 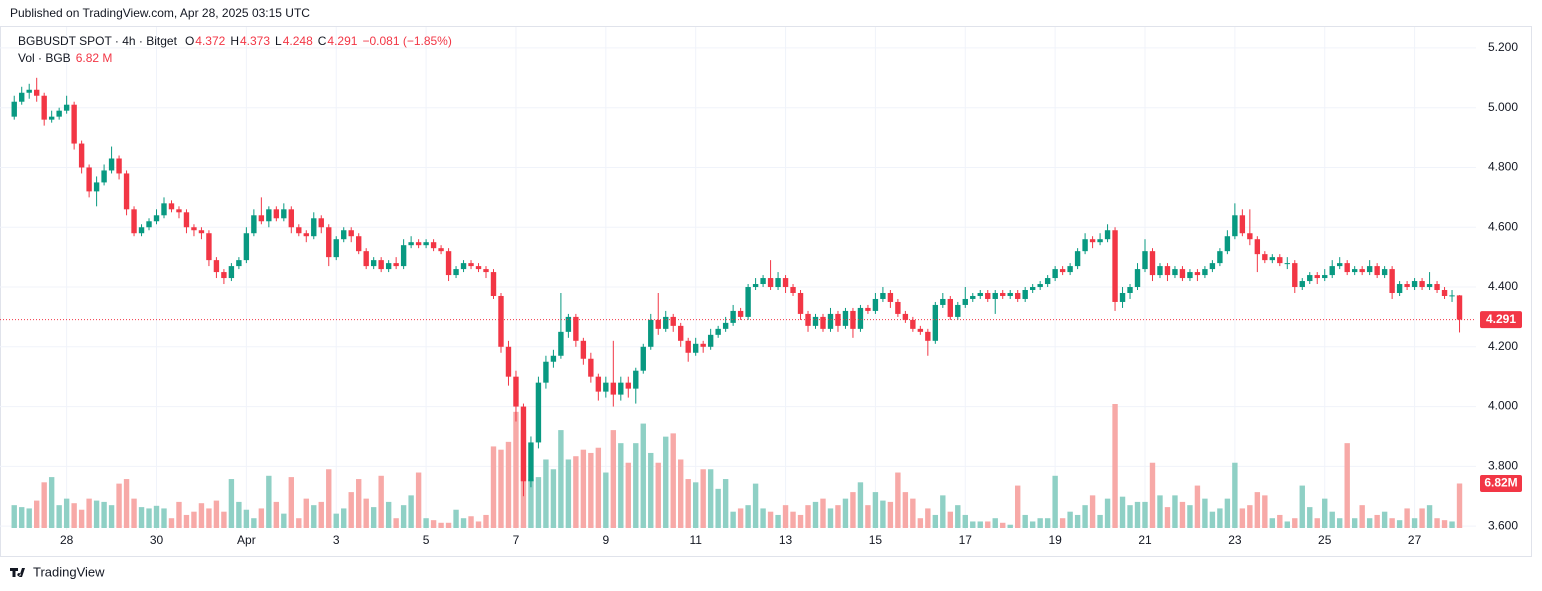 I want to click on volume-value: 6.82 M, so click(x=94, y=58).